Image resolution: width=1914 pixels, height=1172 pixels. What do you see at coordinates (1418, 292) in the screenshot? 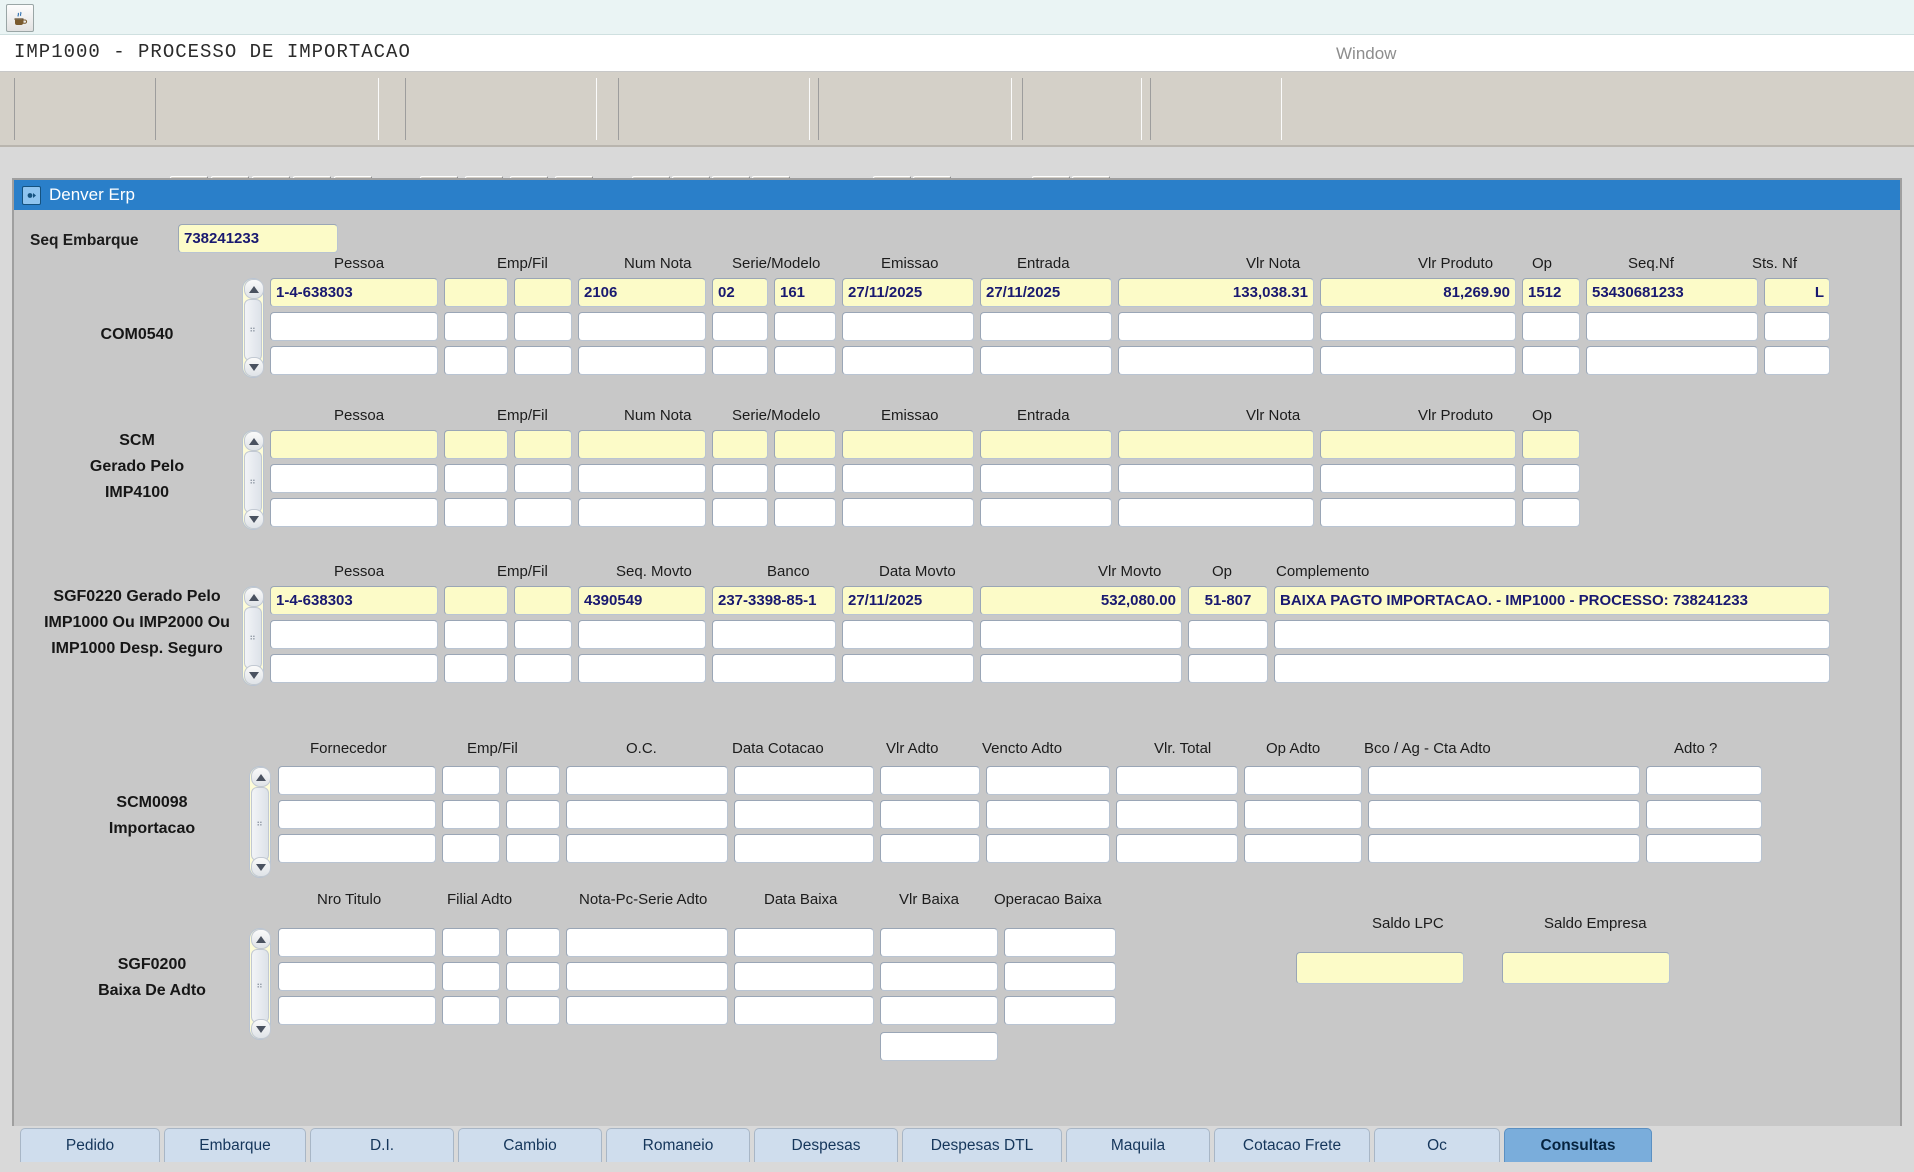
I see `com0540-vlrproduto-1: 81,269.90` at bounding box center [1418, 292].